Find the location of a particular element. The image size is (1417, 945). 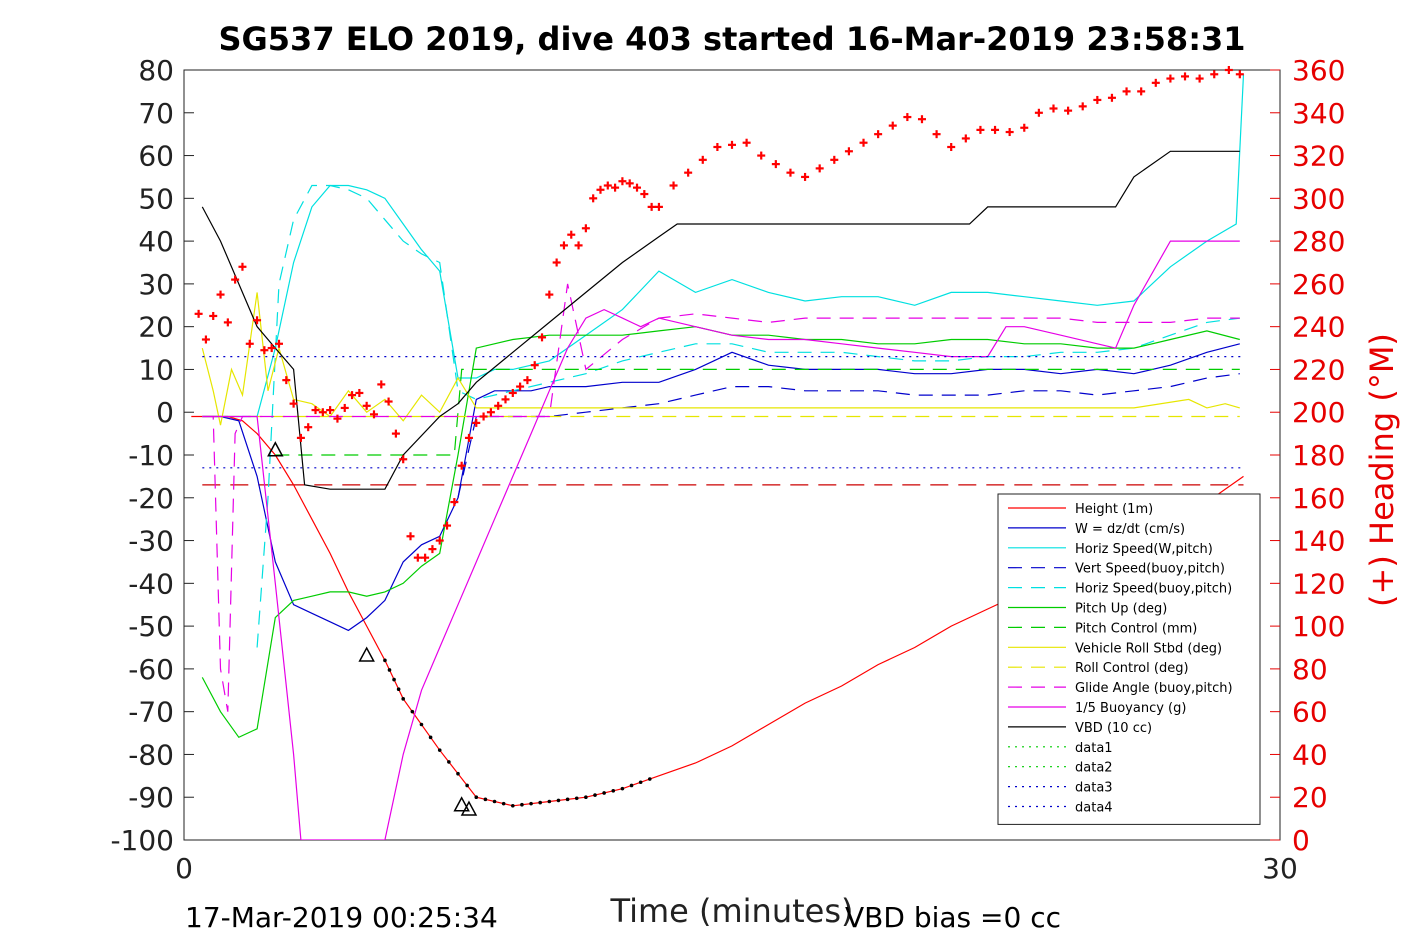

y-tick-label: 0 is located at coordinates (165, 412).